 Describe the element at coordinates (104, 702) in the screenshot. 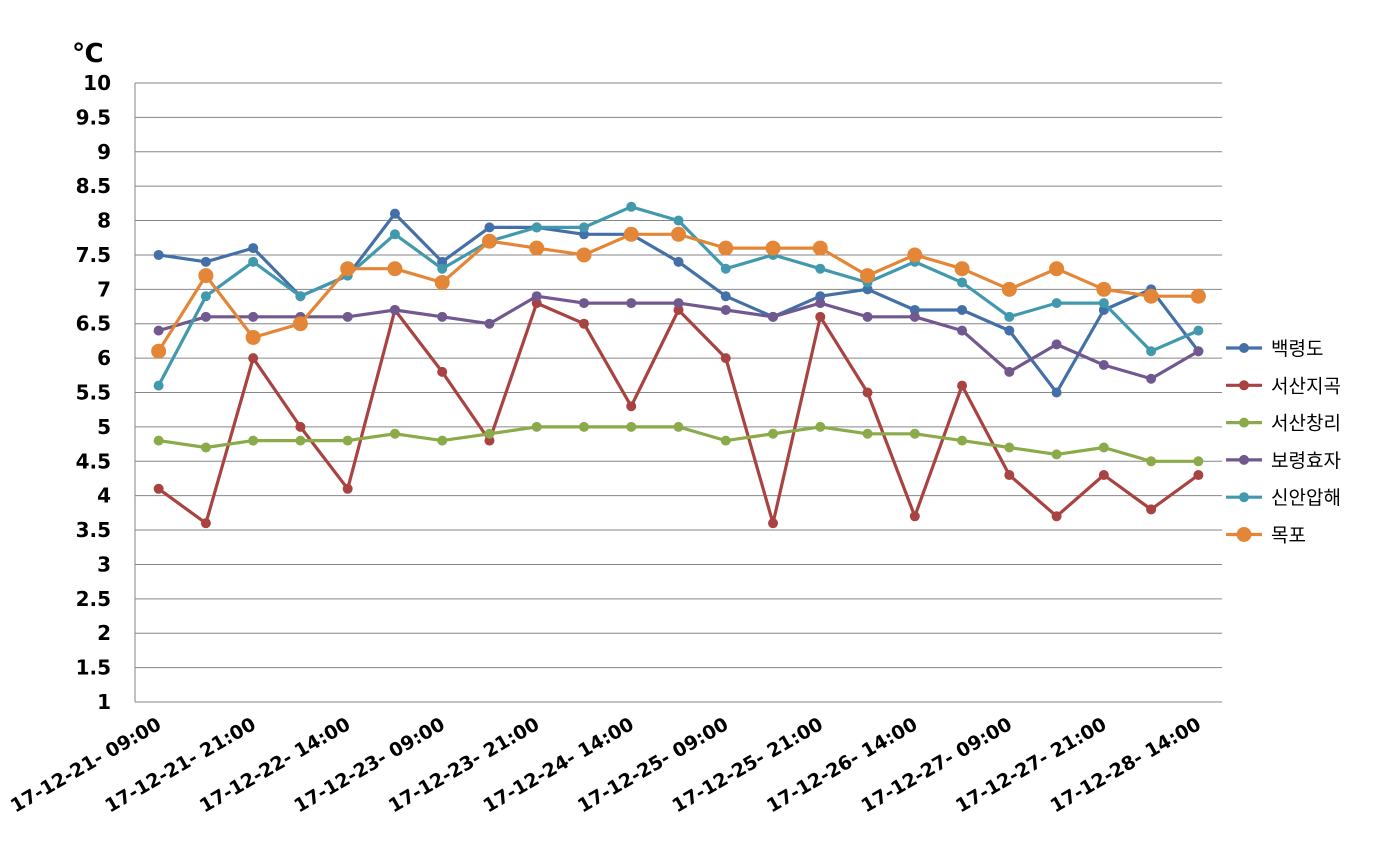

I see `y-tick-label: 1` at that location.